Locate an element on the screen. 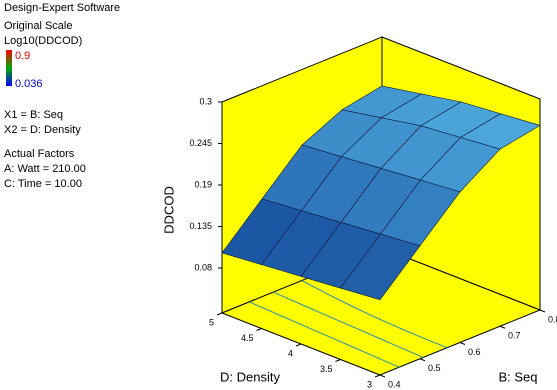  actual-title: Actual Factors is located at coordinates (39, 154).